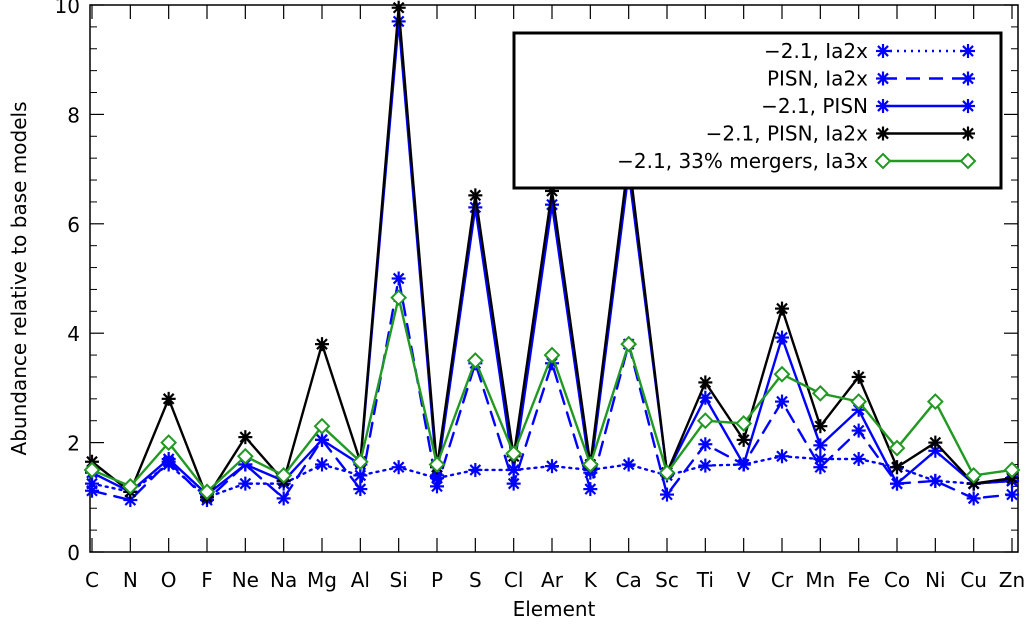  Describe the element at coordinates (787, 134) in the screenshot. I see `legend-label-4: −2.1, PISN, Ia2x` at that location.